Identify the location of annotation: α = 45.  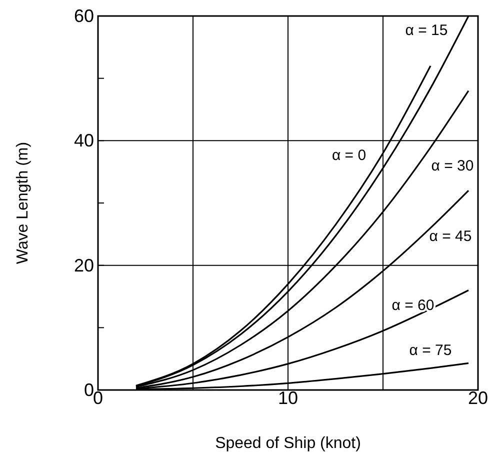
(450, 236).